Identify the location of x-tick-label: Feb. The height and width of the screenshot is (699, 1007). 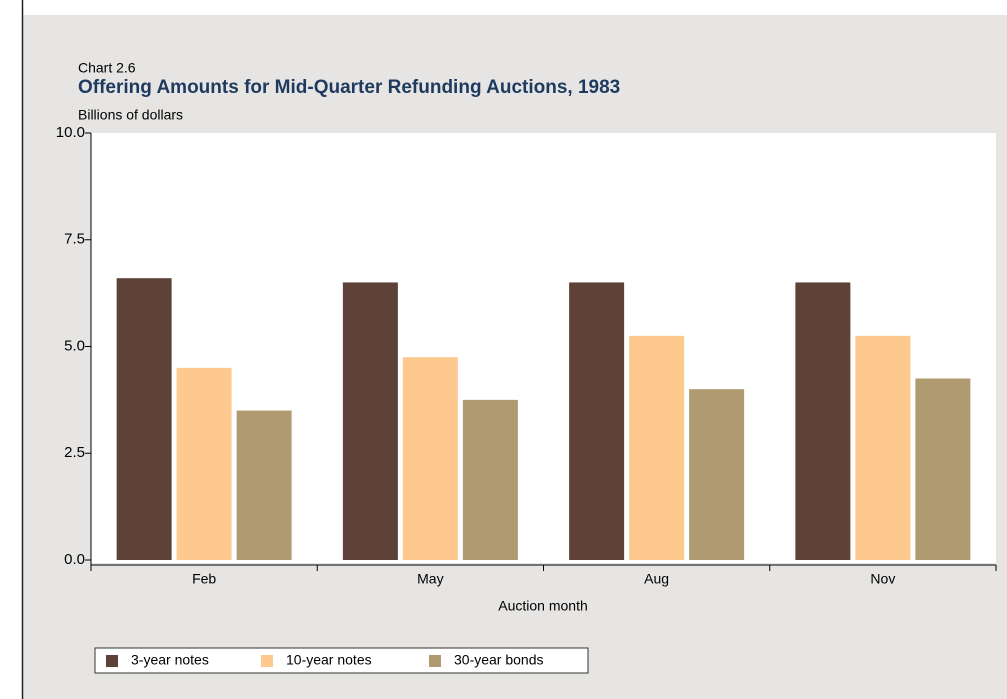
(204, 579).